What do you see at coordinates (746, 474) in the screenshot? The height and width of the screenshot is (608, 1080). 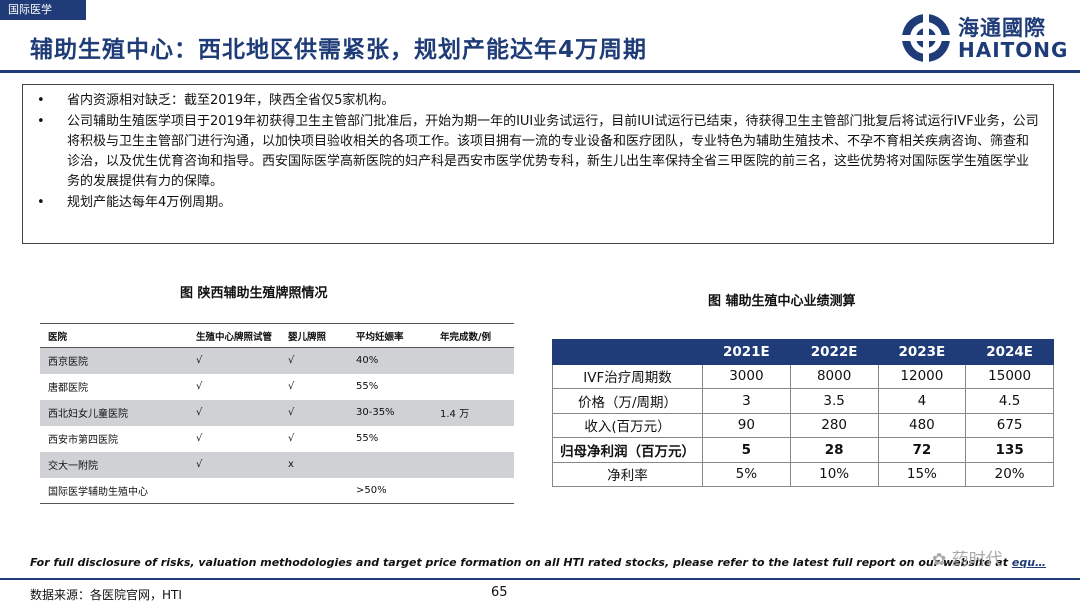 I see `cell-value: 5%` at bounding box center [746, 474].